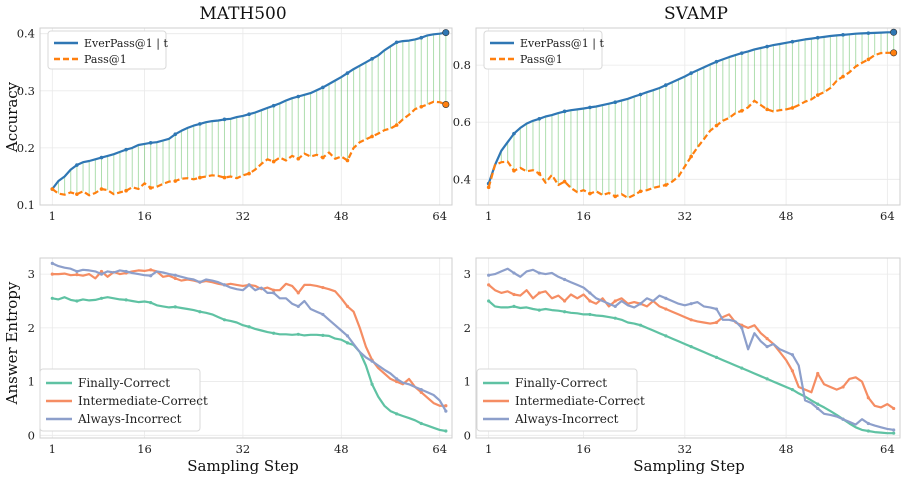 The height and width of the screenshot is (479, 914). Describe the element at coordinates (124, 383) in the screenshot. I see `legend-finally-correct-label: Finally-Correct` at that location.